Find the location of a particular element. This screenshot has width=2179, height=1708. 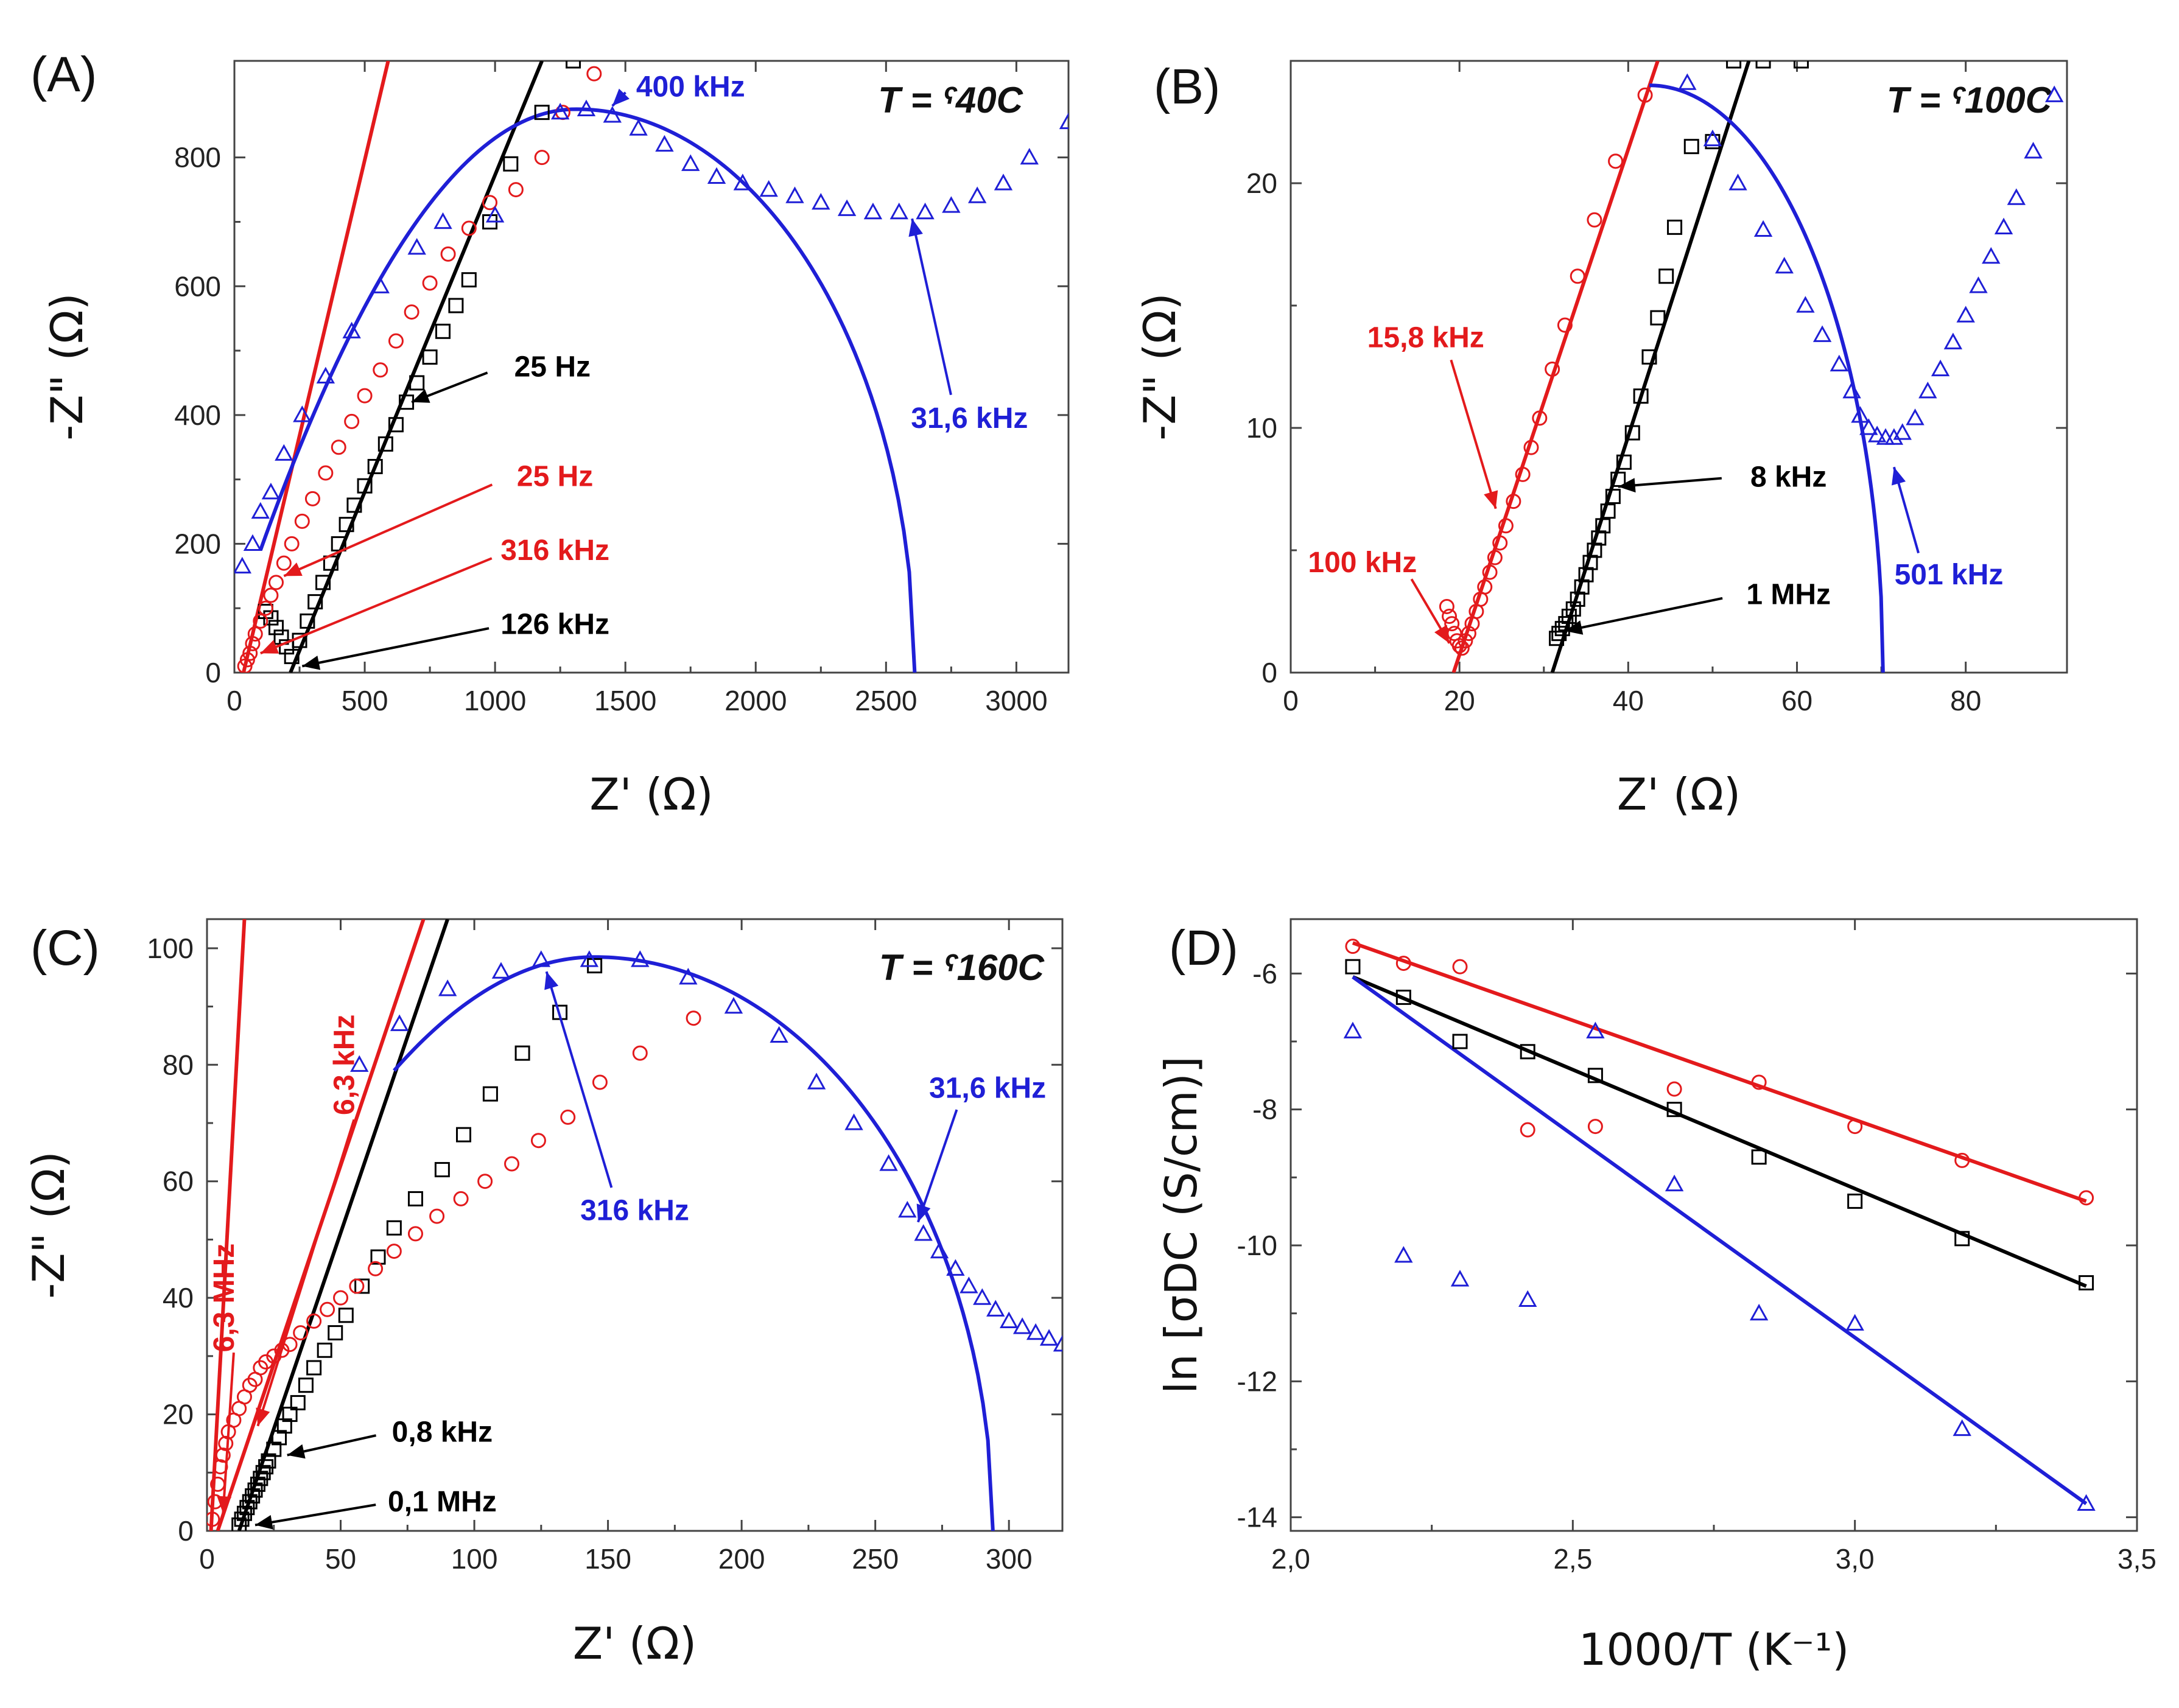

annotation-label: 6,3 MHz is located at coordinates (224, 1298).